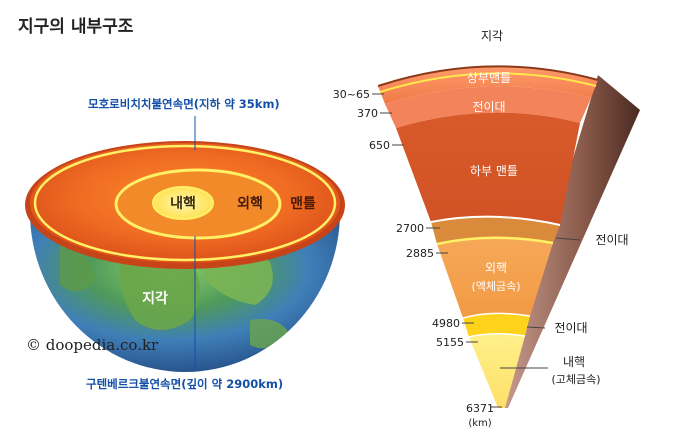 This screenshot has height=436, width=690. Describe the element at coordinates (574, 362) in the screenshot. I see `inner-core-wedge-label: 내핵` at that location.